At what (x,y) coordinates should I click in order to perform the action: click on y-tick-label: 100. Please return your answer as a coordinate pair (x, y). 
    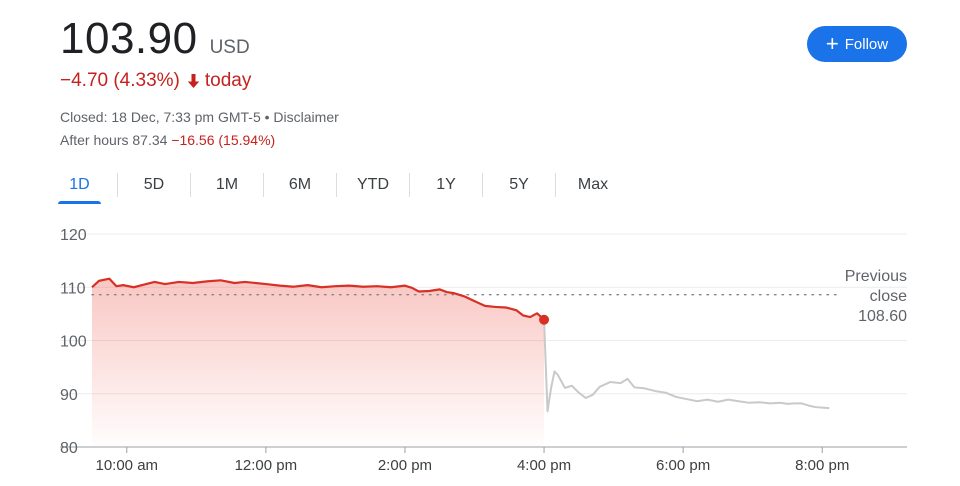
    Looking at the image, I should click on (73, 342).